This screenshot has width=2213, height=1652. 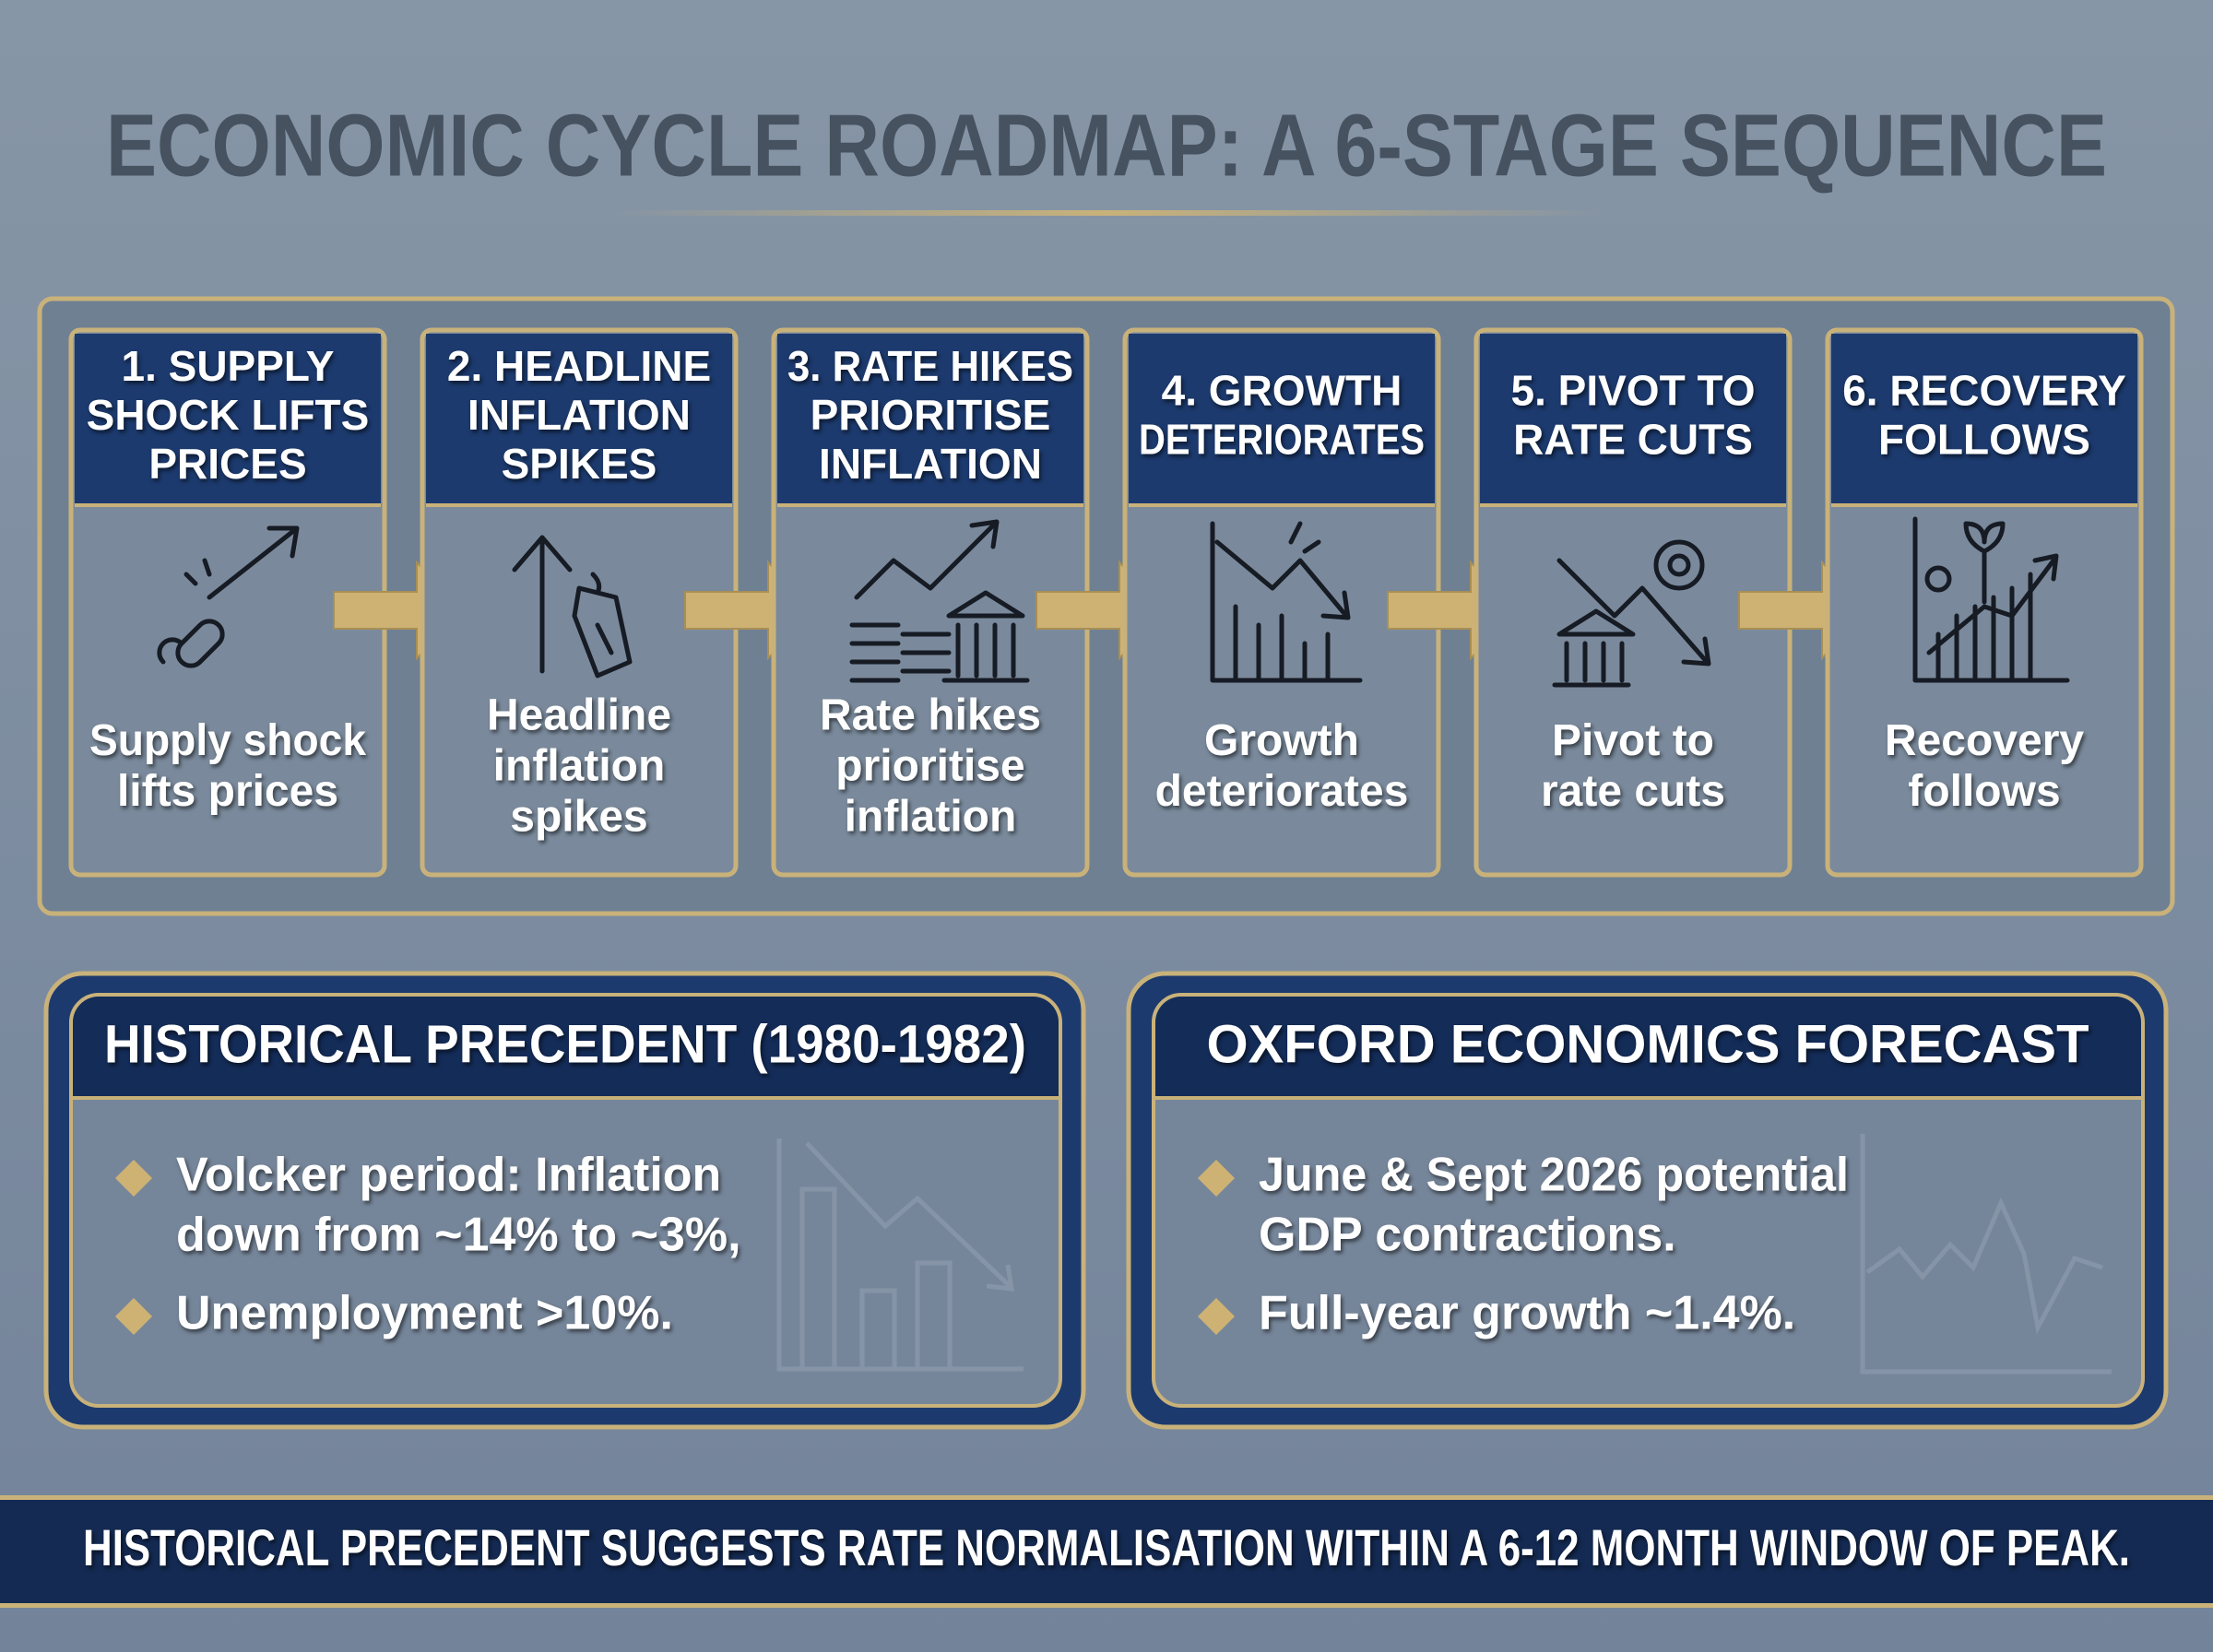 What do you see at coordinates (1647, 1044) in the screenshot?
I see `panel-title: OXFORD ECONOMICS FORECAST` at bounding box center [1647, 1044].